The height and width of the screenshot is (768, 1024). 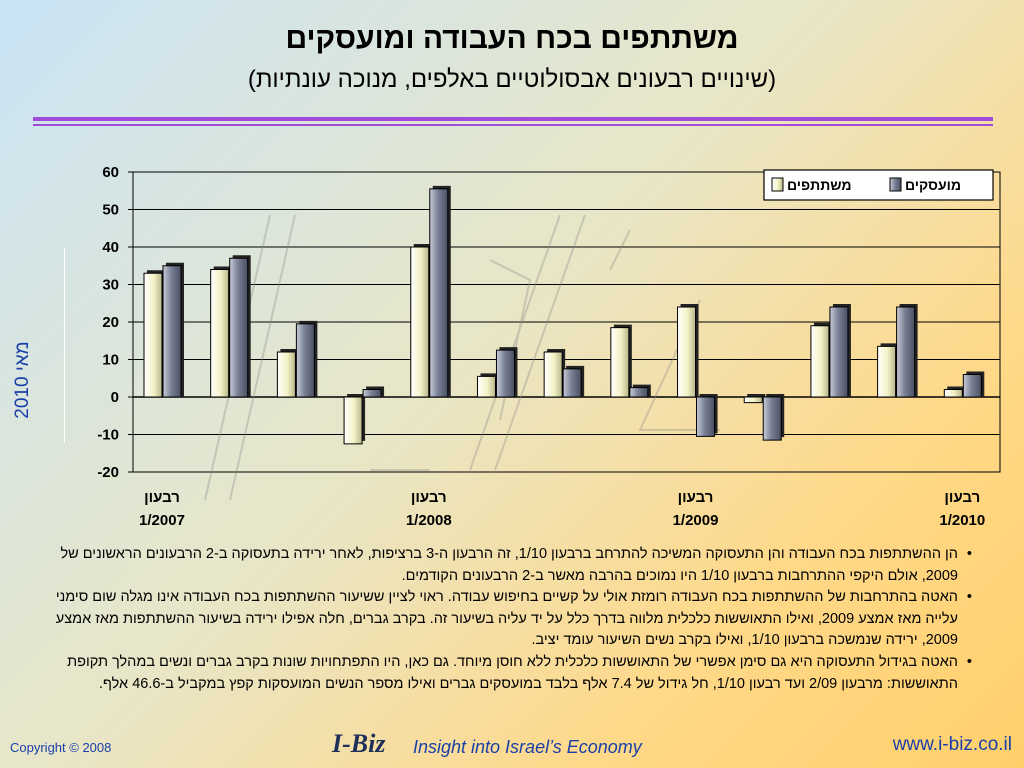 I want to click on x-tick-label-line2: 1/2007, so click(x=162, y=520).